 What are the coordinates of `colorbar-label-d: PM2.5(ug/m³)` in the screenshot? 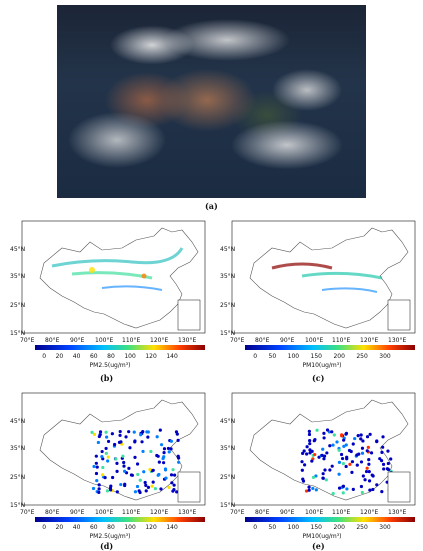 It's located at (110, 536).